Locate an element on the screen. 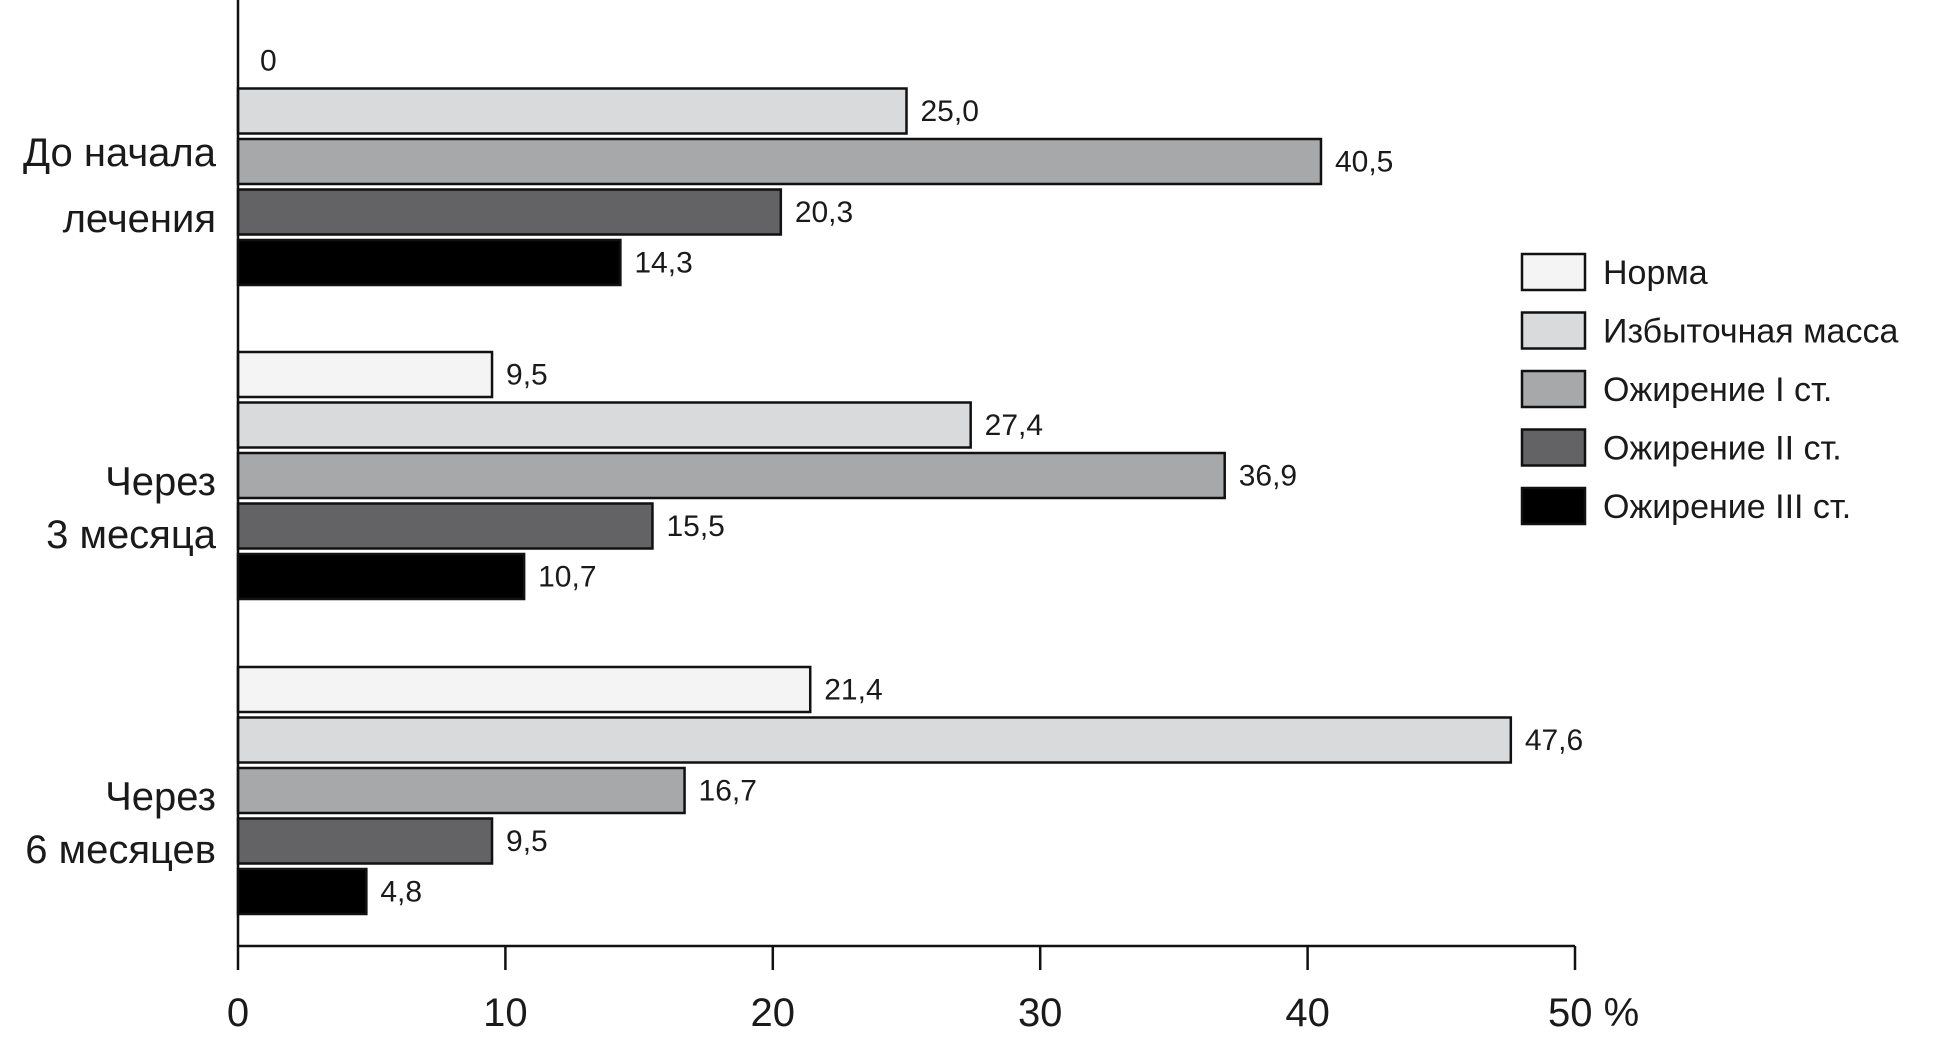 Image resolution: width=1935 pixels, height=1039 pixels. x-tick-label: 40 is located at coordinates (1307, 1013).